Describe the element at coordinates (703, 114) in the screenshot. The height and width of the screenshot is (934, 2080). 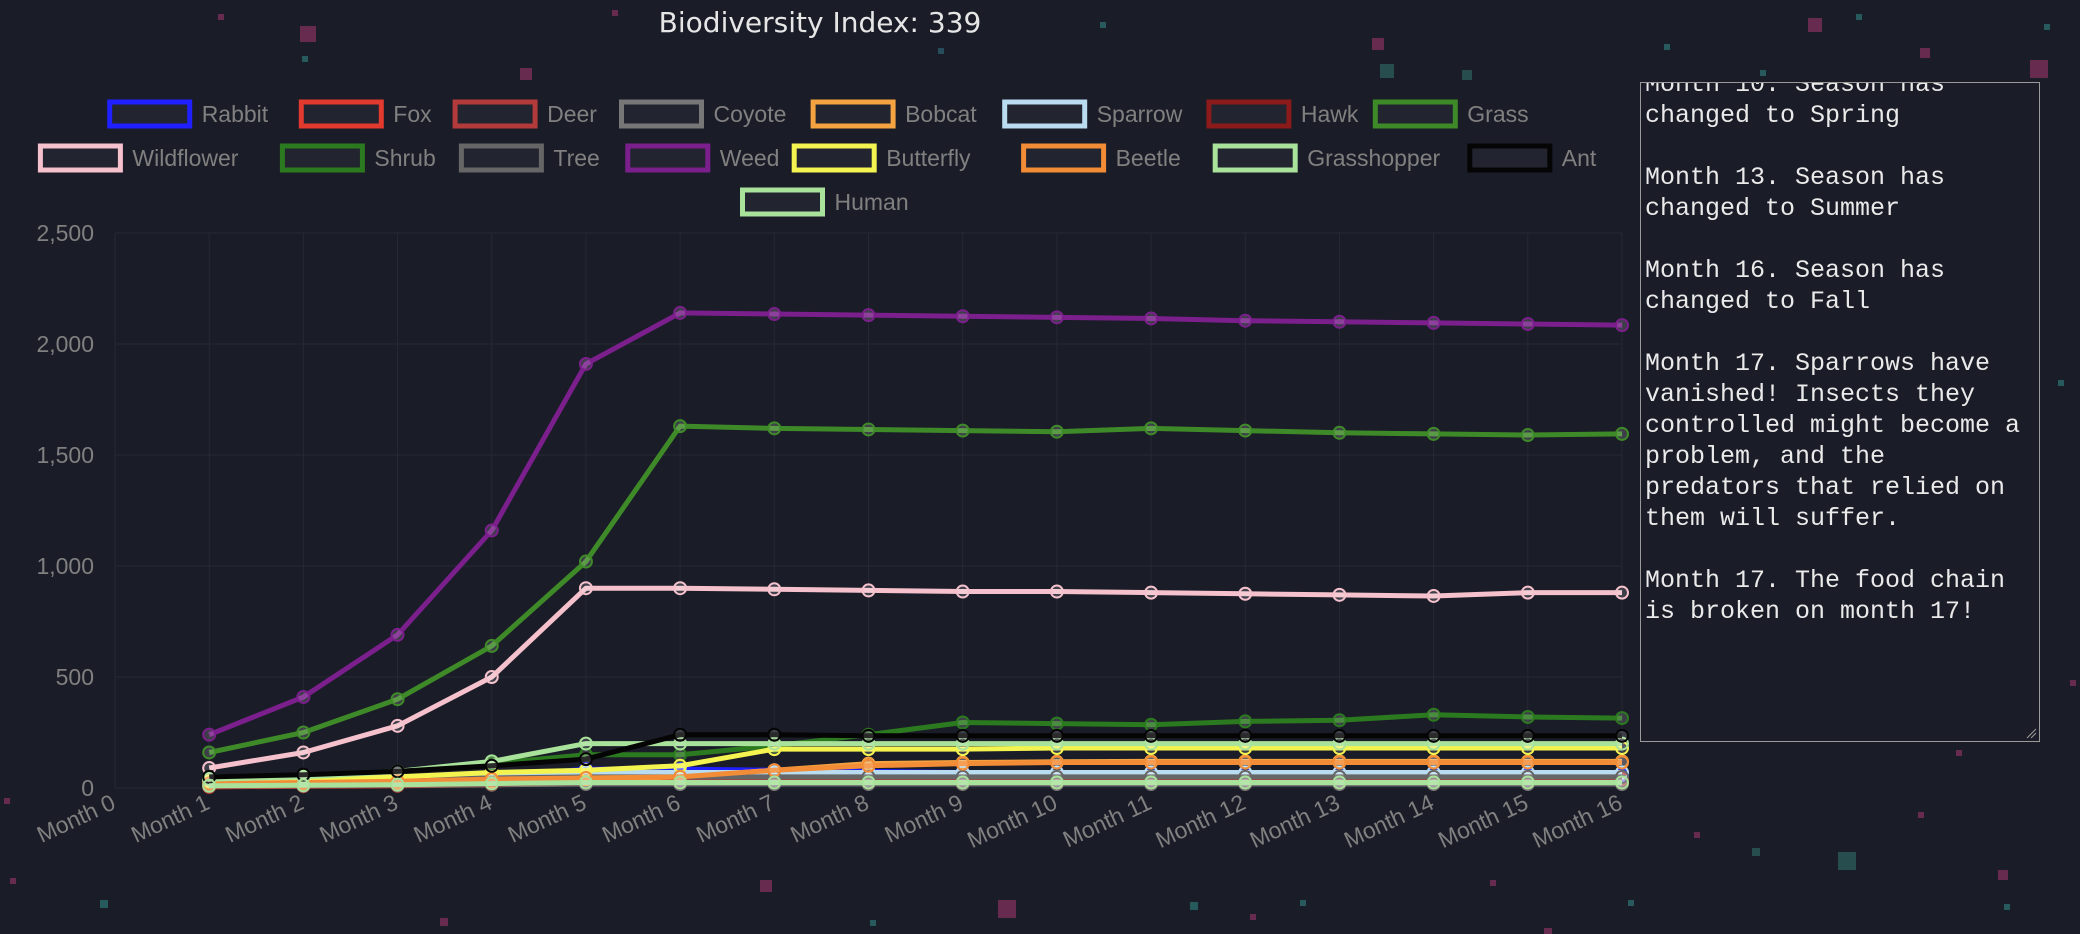
I see `legend-item-coyote: Coyote` at that location.